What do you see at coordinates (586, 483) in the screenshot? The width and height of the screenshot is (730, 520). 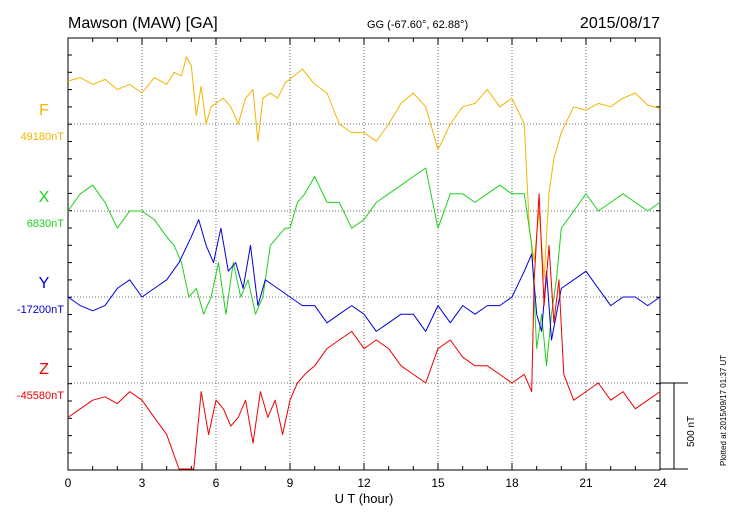 I see `x-tick-label: 21` at bounding box center [586, 483].